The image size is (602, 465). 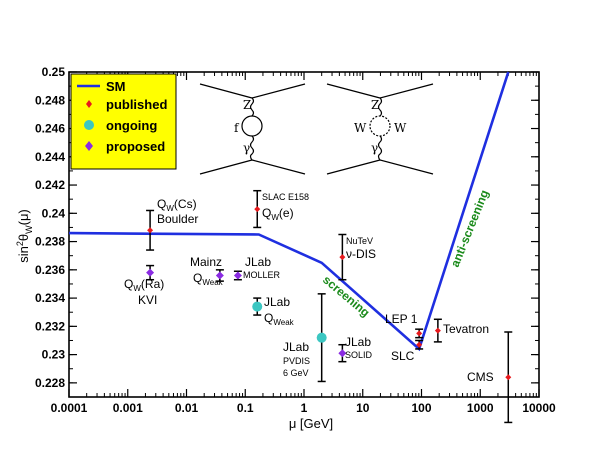 I want to click on fermion-loop-diagram: Z f γ, so click(x=252, y=129).